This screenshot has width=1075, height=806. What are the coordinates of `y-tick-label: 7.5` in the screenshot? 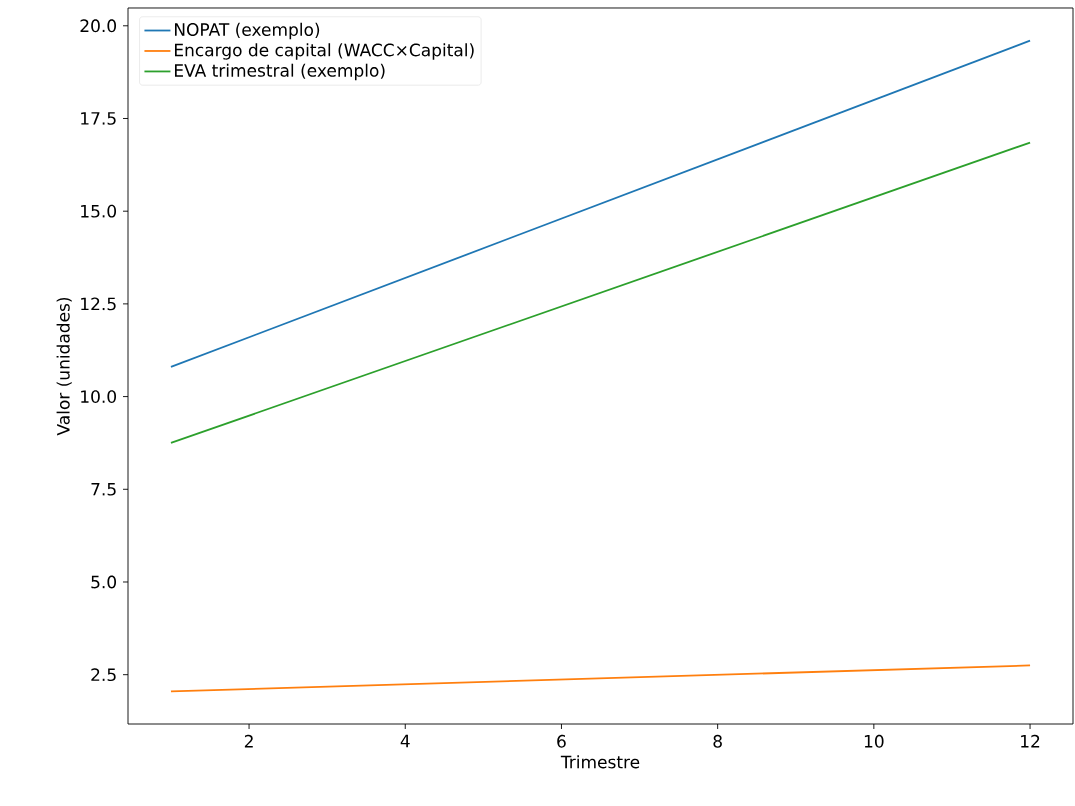 It's located at (103, 489).